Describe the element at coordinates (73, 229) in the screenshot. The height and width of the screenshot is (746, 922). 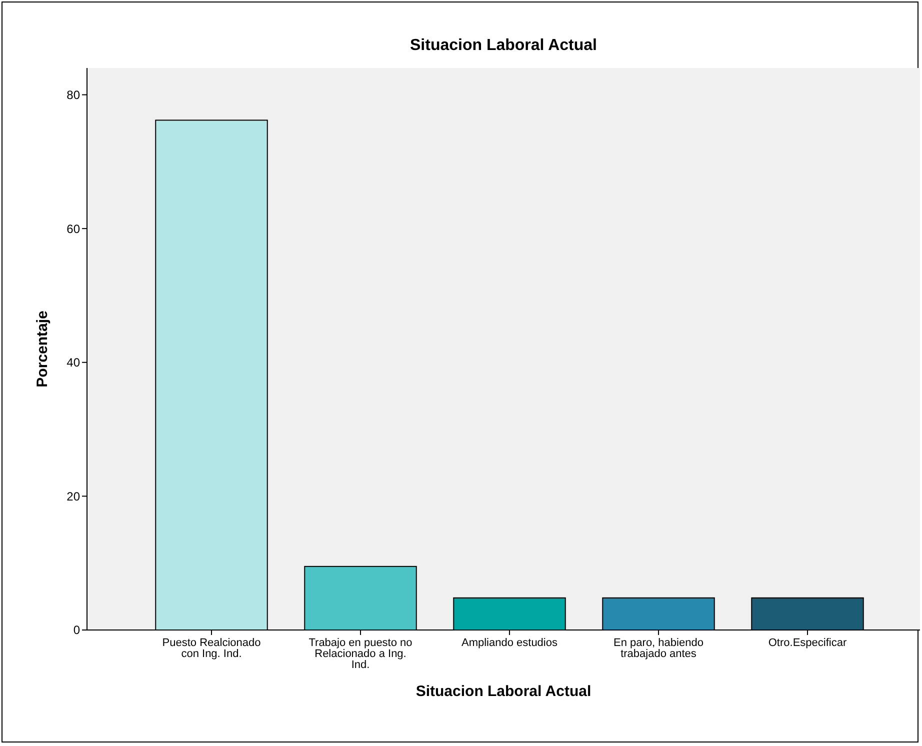
I see `y-tick-label: 60` at that location.